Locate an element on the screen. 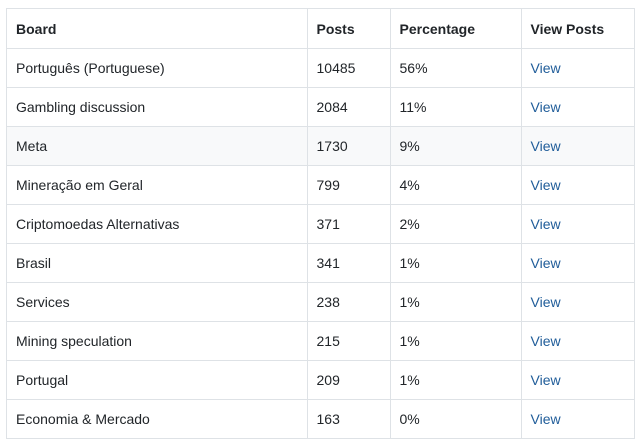 The width and height of the screenshot is (644, 443). table-row: Brasil 341 1% View is located at coordinates (320, 263).